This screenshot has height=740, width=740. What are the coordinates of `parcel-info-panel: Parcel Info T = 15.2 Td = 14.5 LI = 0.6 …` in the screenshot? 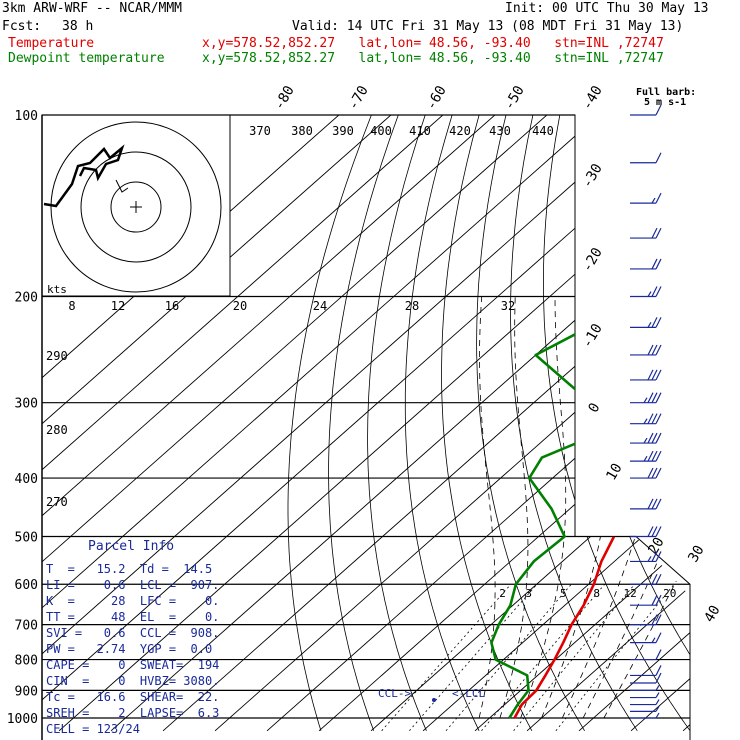 It's located at (144, 637).